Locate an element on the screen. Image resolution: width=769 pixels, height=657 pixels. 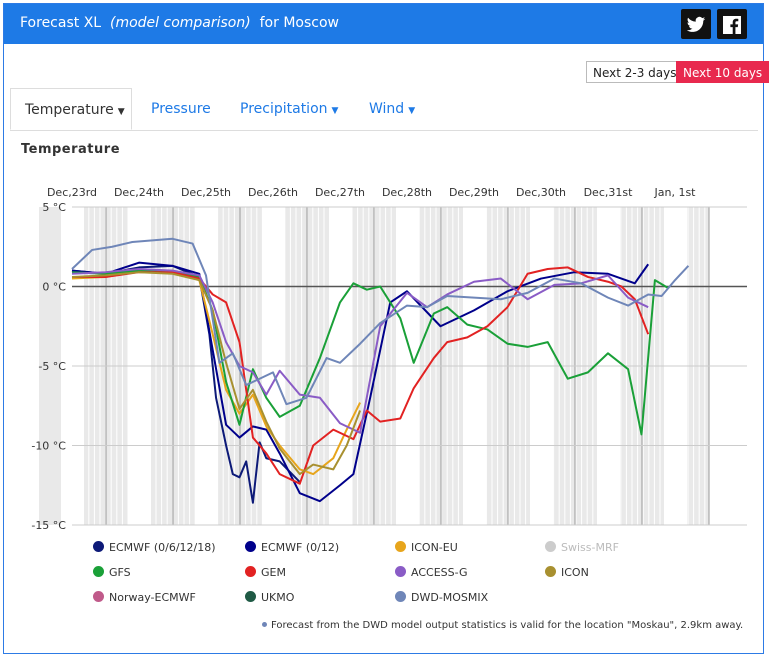
tab-temperature-label: Temperature is located at coordinates (69, 110).